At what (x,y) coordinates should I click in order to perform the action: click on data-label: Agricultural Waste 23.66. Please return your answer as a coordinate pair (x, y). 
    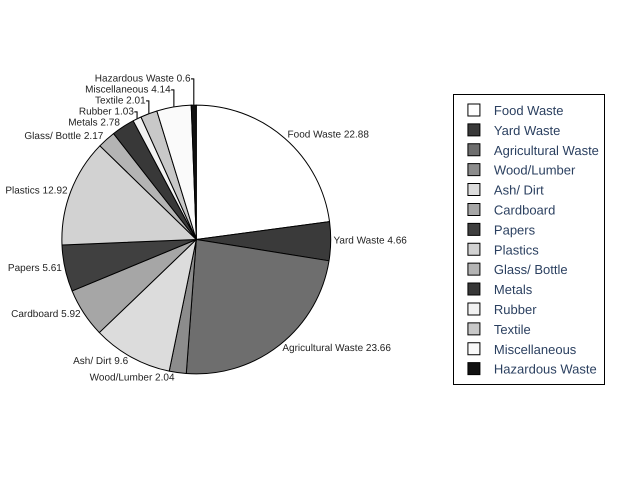
    Looking at the image, I should click on (337, 348).